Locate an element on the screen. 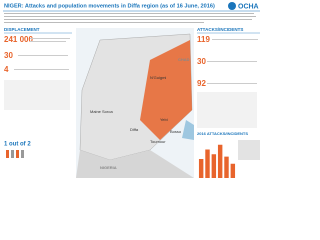 This screenshot has height=240, width=320. stat: 4 is located at coordinates (6, 69).